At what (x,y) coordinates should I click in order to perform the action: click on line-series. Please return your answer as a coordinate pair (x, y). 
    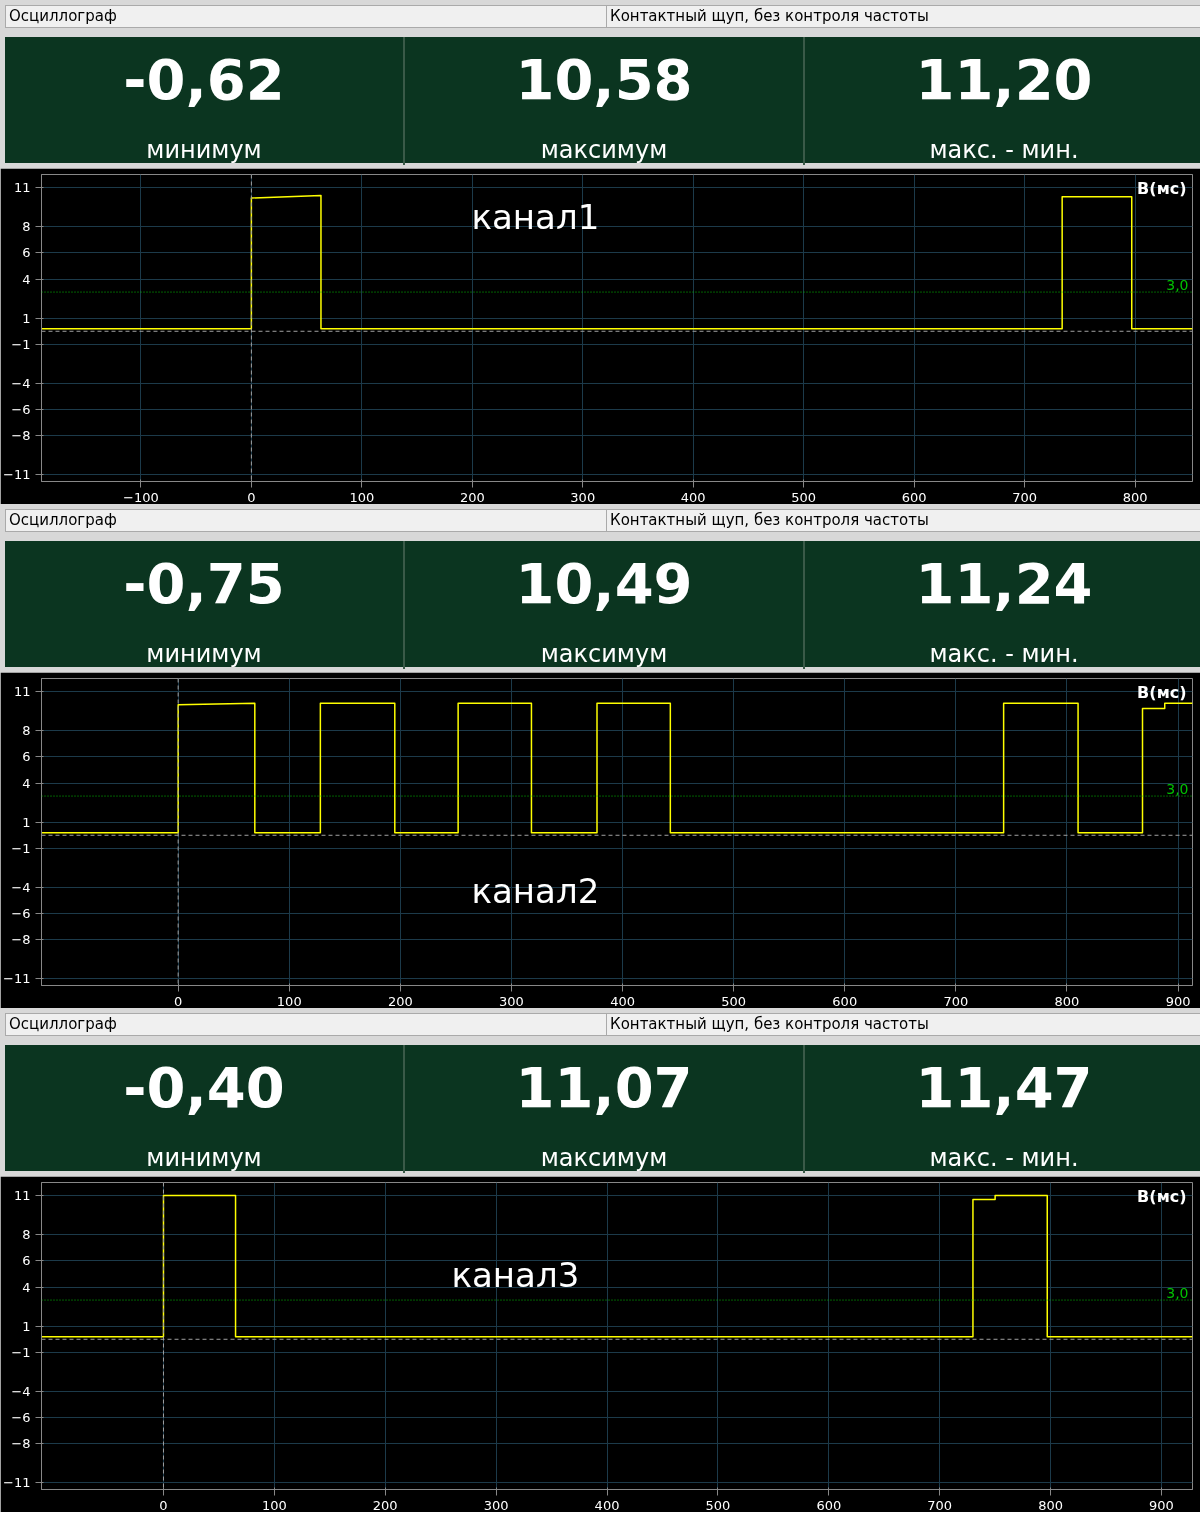
    Looking at the image, I should click on (617, 768).